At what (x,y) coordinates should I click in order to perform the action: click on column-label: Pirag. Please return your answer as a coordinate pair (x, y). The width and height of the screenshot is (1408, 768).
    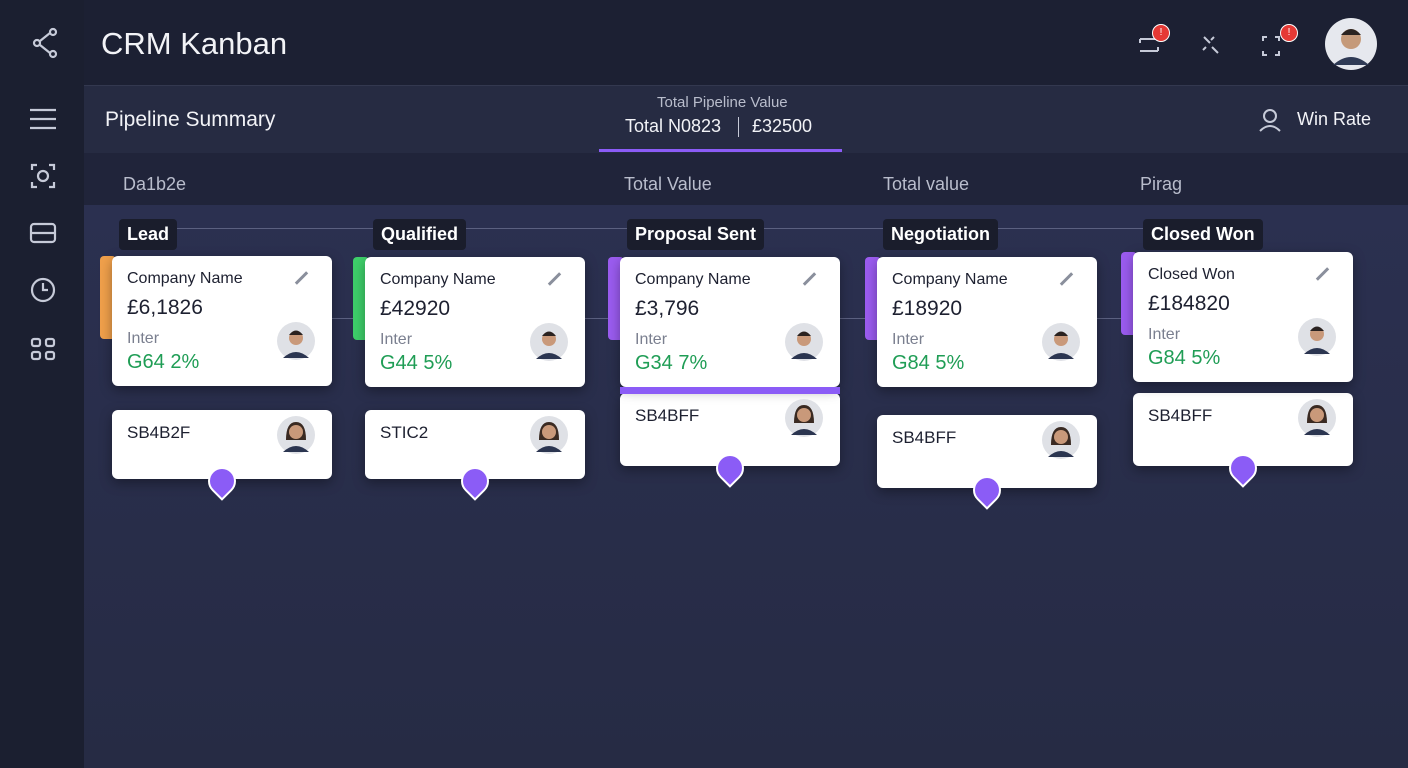
    Looking at the image, I should click on (1161, 184).